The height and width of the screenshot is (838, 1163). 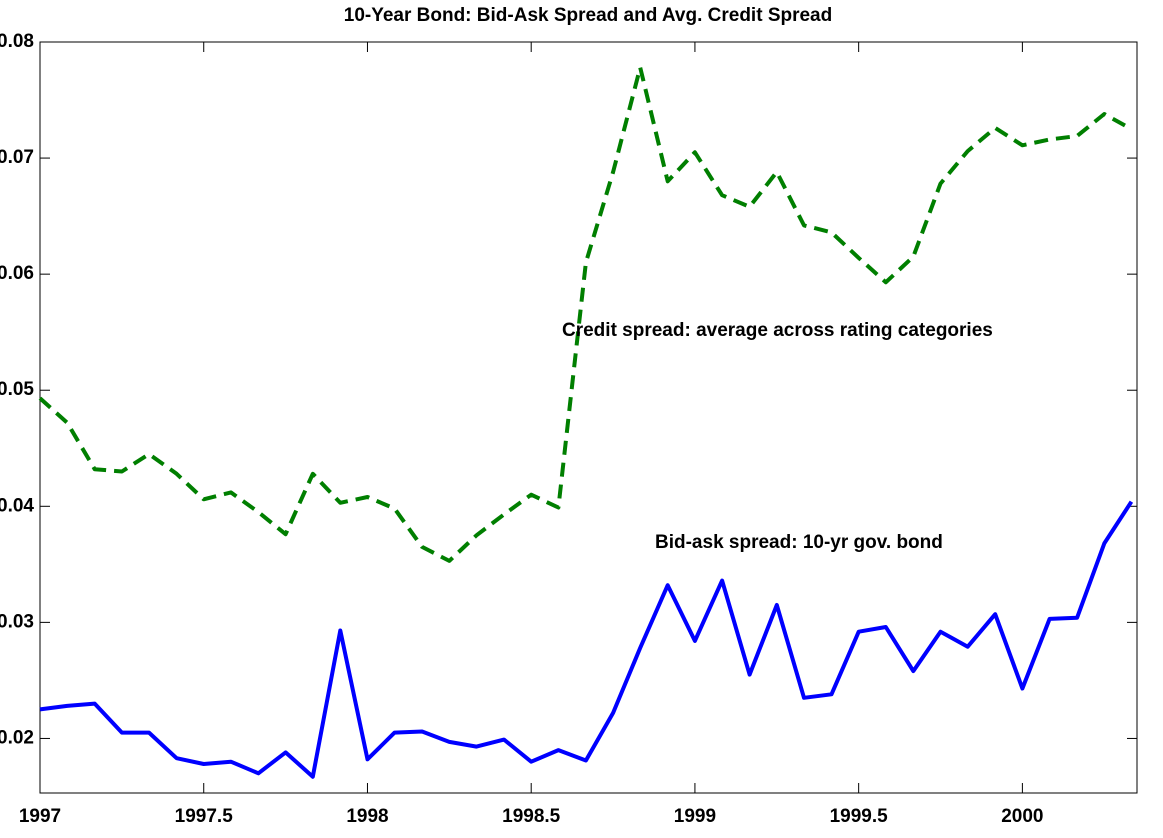 I want to click on x-tick-label: 1997.5, so click(x=204, y=816).